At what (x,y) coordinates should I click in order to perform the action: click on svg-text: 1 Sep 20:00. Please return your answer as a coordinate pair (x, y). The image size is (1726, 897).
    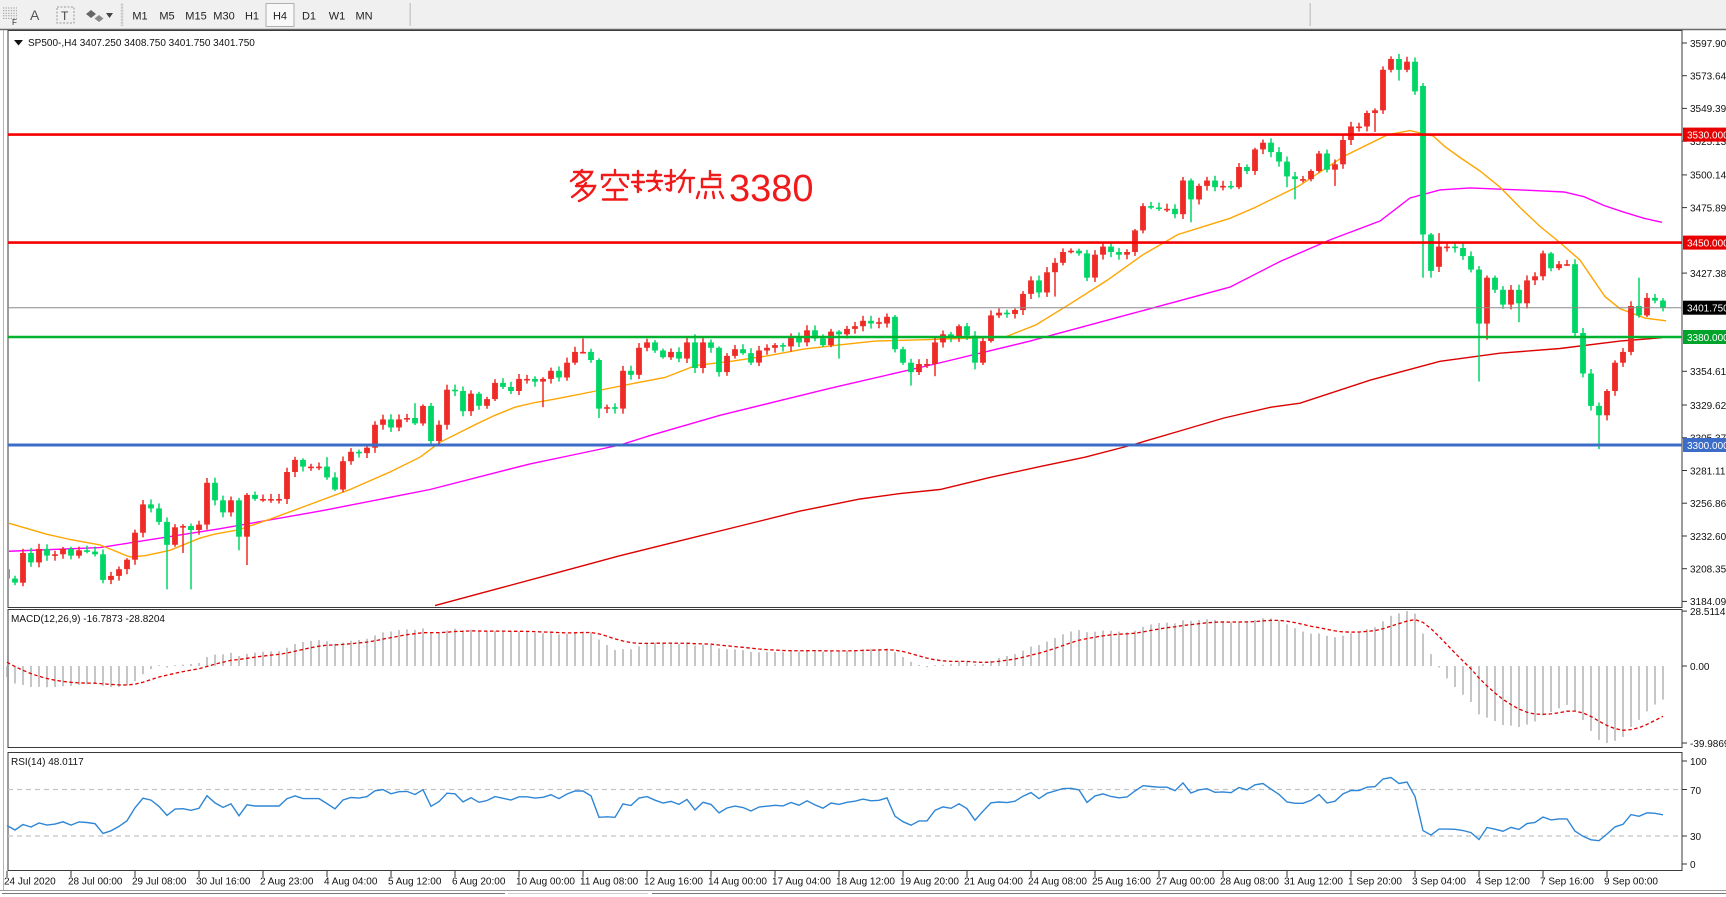
    Looking at the image, I should click on (1375, 882).